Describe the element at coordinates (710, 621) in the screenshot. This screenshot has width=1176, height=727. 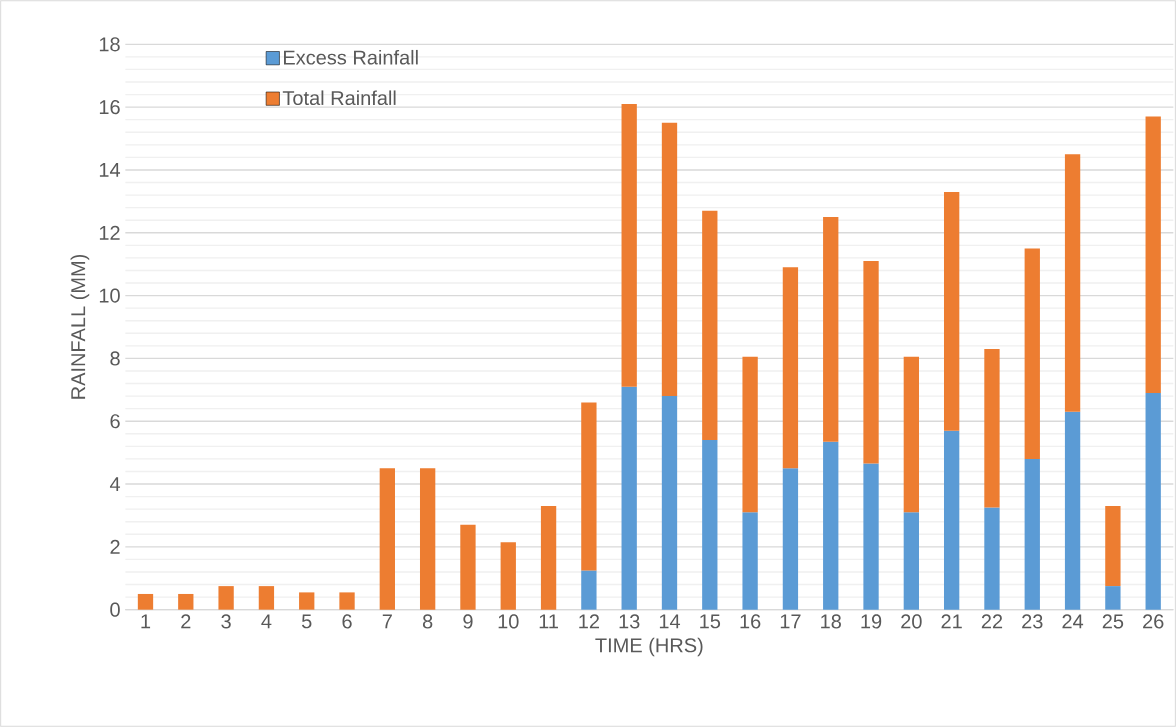
I see `x-tick-label: 15` at that location.